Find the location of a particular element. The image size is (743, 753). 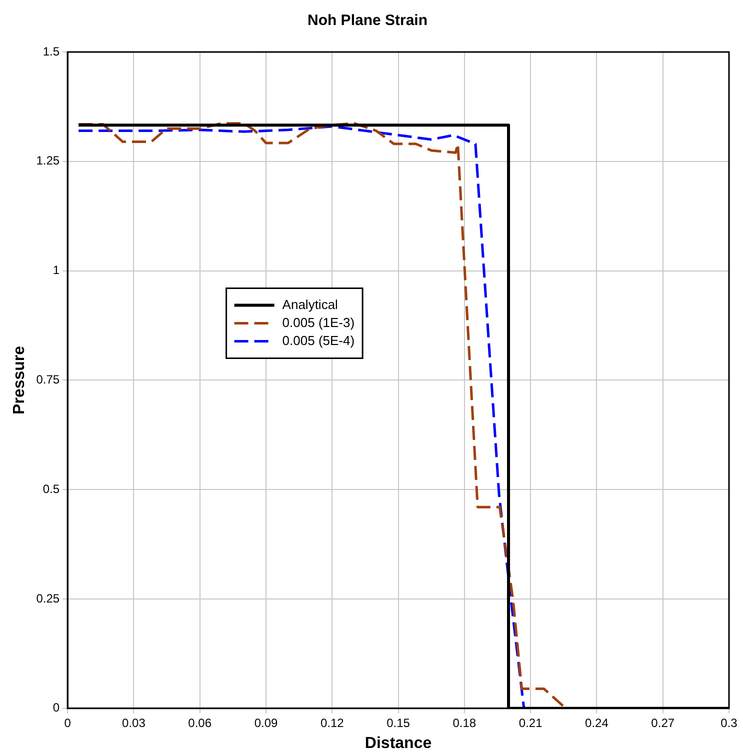

y-tick-label: 0.25 is located at coordinates (48, 598).